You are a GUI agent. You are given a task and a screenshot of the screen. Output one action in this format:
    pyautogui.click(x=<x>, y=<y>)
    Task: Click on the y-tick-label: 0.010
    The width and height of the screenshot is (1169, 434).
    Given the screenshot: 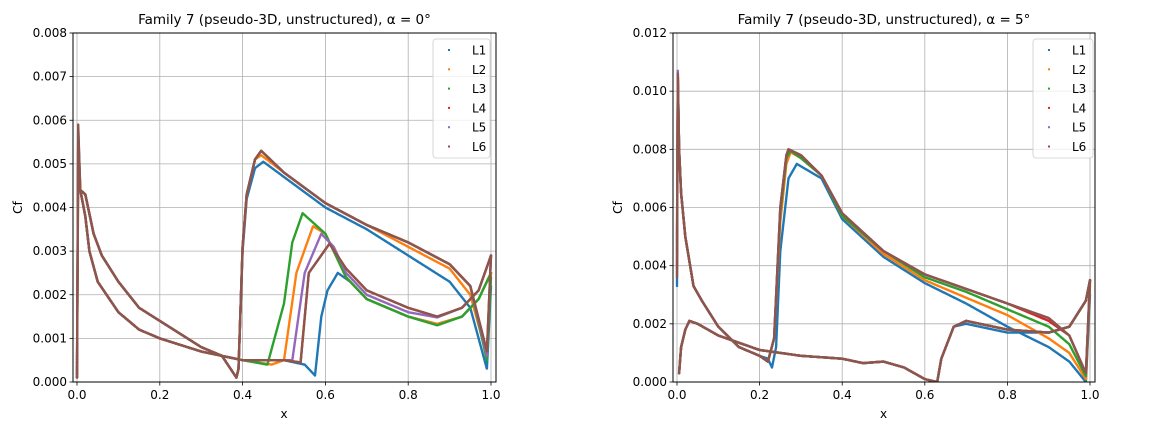 What is the action you would take?
    pyautogui.click(x=650, y=91)
    